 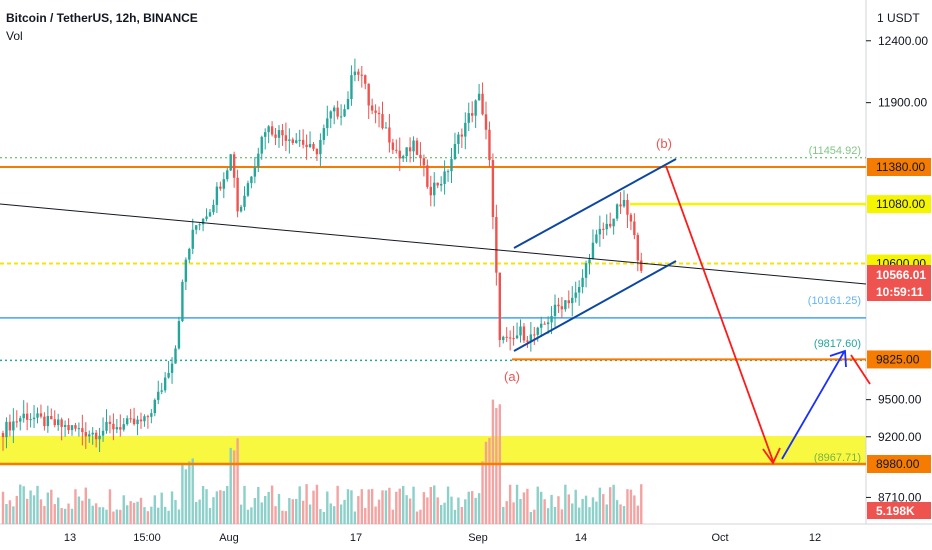 What do you see at coordinates (595, 306) in the screenshot?
I see `channel-lower-line` at bounding box center [595, 306].